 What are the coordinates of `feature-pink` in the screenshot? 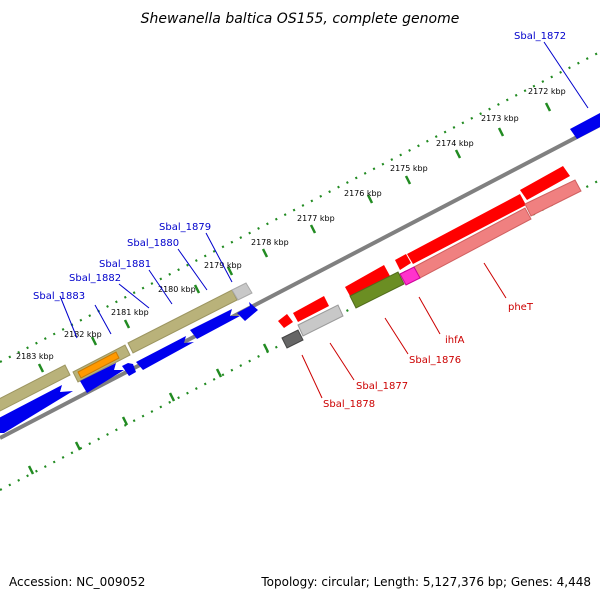 It's located at (553, 198).